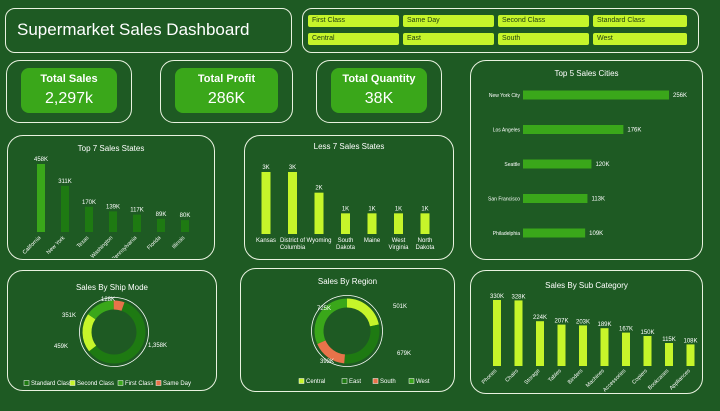  Describe the element at coordinates (89, 203) in the screenshot. I see `data-label: 170K` at that location.